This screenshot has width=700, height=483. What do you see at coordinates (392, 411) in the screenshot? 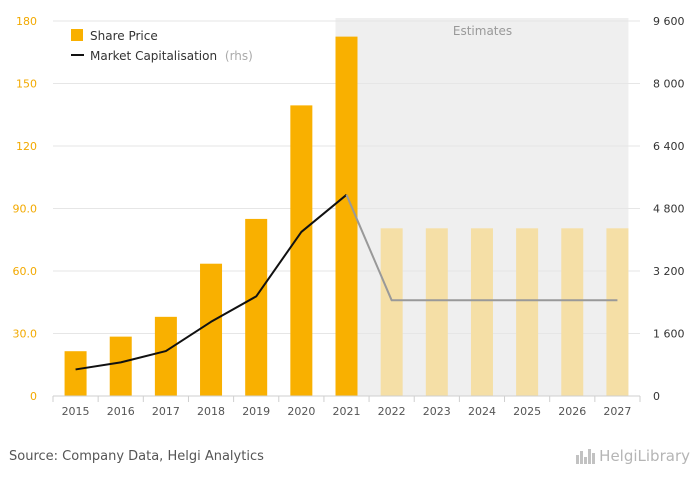
I see `x-tick-label: 2022` at bounding box center [392, 411].